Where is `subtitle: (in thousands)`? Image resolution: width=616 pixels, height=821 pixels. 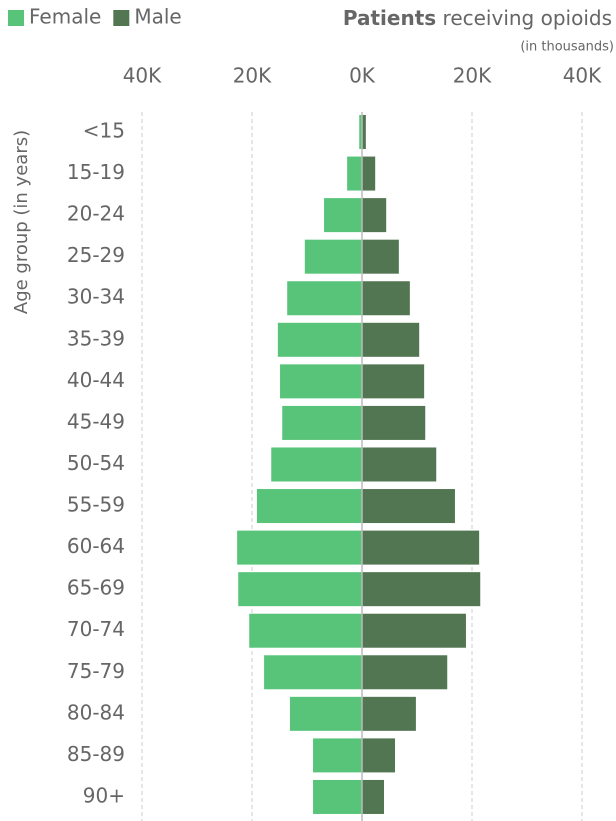
subtitle: (in thousands) is located at coordinates (567, 47).